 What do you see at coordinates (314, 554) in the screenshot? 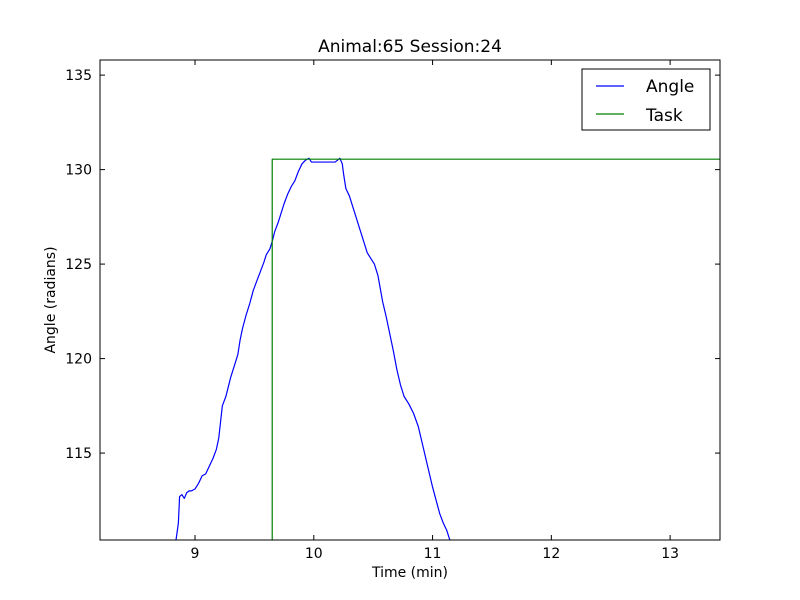
I see `x-tick-label: 10` at bounding box center [314, 554].